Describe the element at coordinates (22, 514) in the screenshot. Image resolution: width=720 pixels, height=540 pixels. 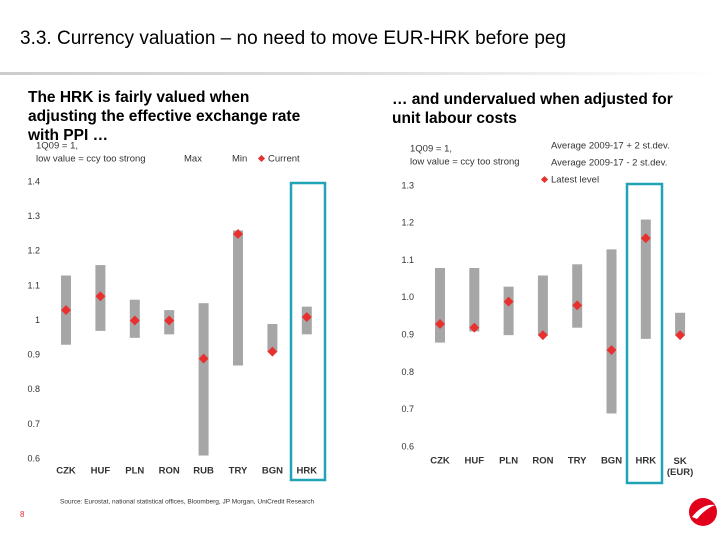
I see `page-number: 8` at that location.